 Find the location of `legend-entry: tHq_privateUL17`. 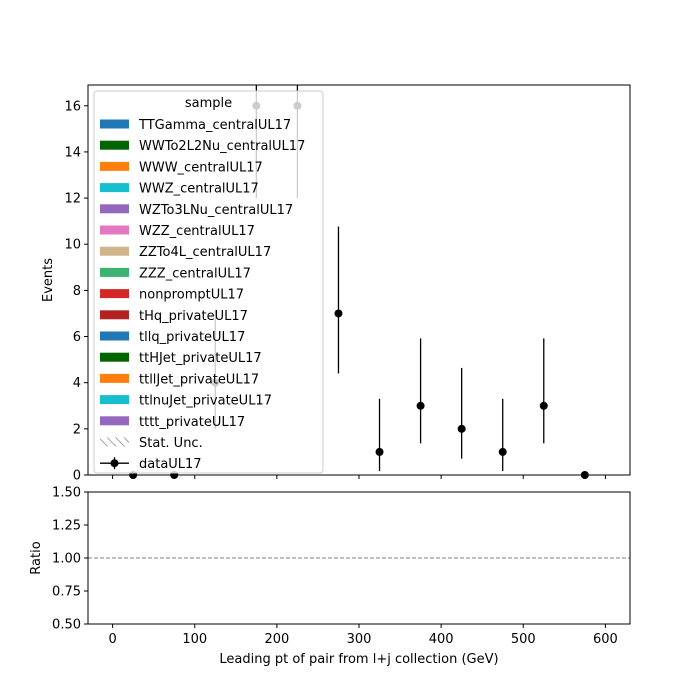

legend-entry: tHq_privateUL17 is located at coordinates (174, 316).